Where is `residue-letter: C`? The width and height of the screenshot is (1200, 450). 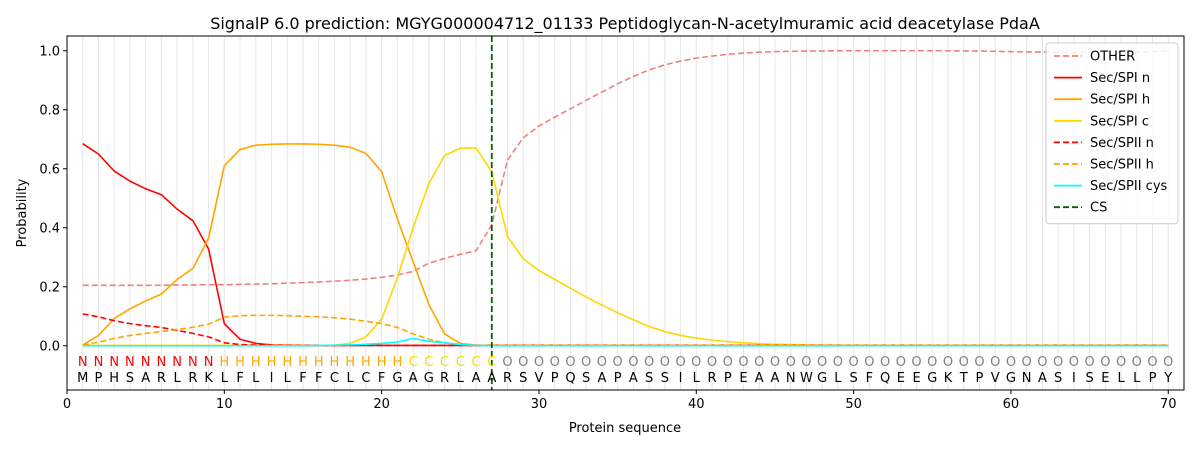
residue-letter: C is located at coordinates (334, 378).